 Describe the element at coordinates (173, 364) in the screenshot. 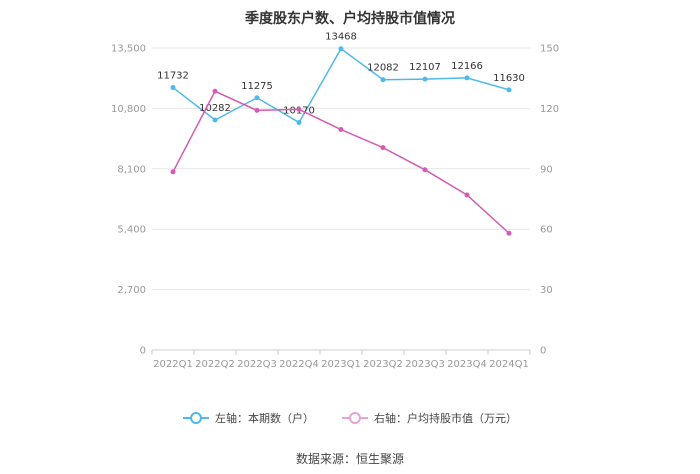

I see `x-tick-label: 2022Q1` at that location.